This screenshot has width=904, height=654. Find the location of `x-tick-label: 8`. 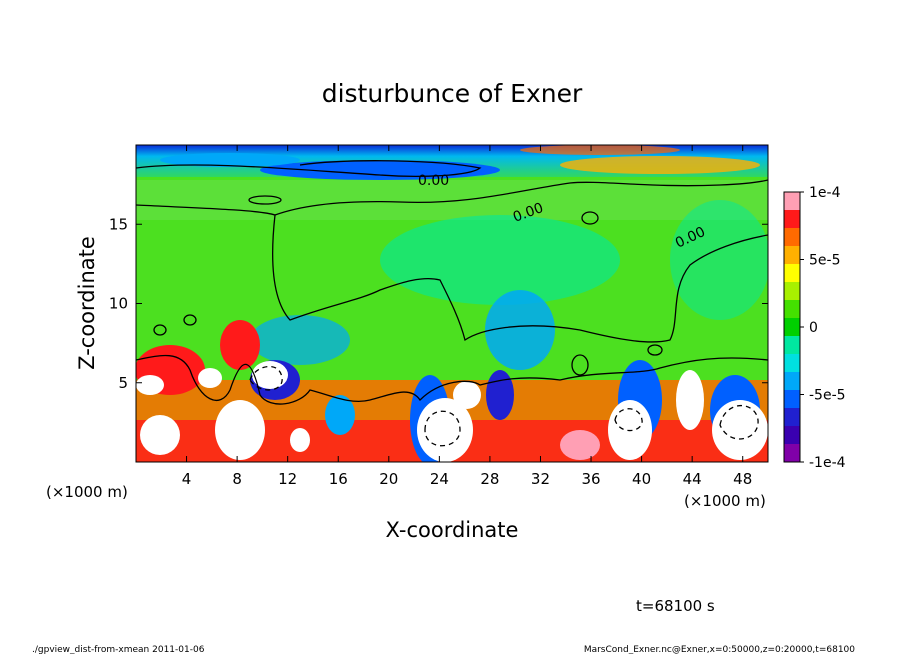

x-tick-label: 8 is located at coordinates (237, 479).